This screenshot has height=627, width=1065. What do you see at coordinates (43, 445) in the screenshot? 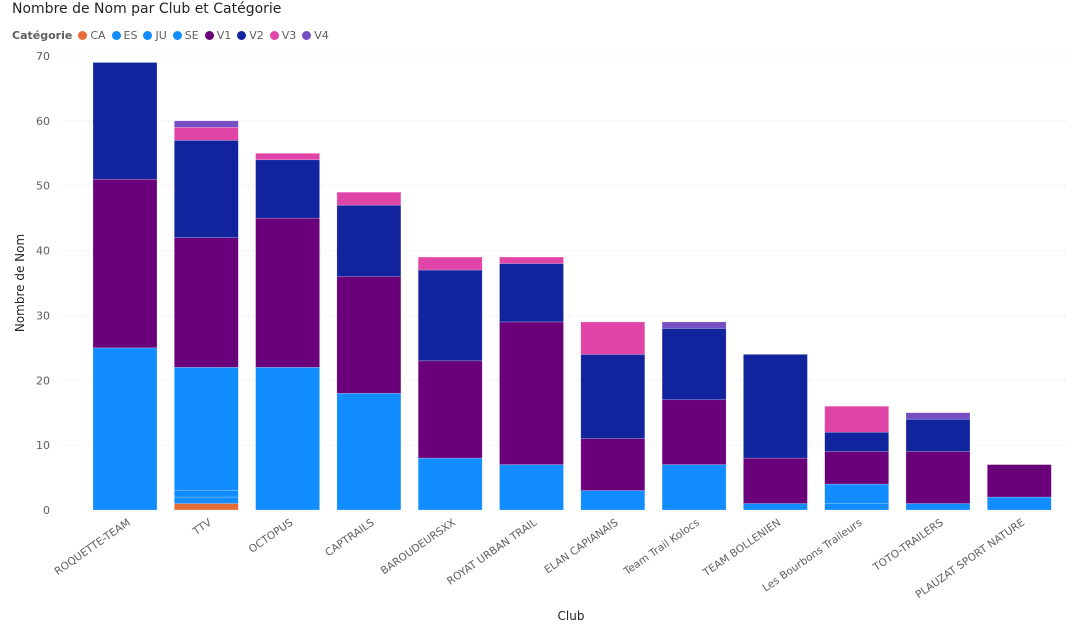
I see `y-tick-label: 10` at bounding box center [43, 445].